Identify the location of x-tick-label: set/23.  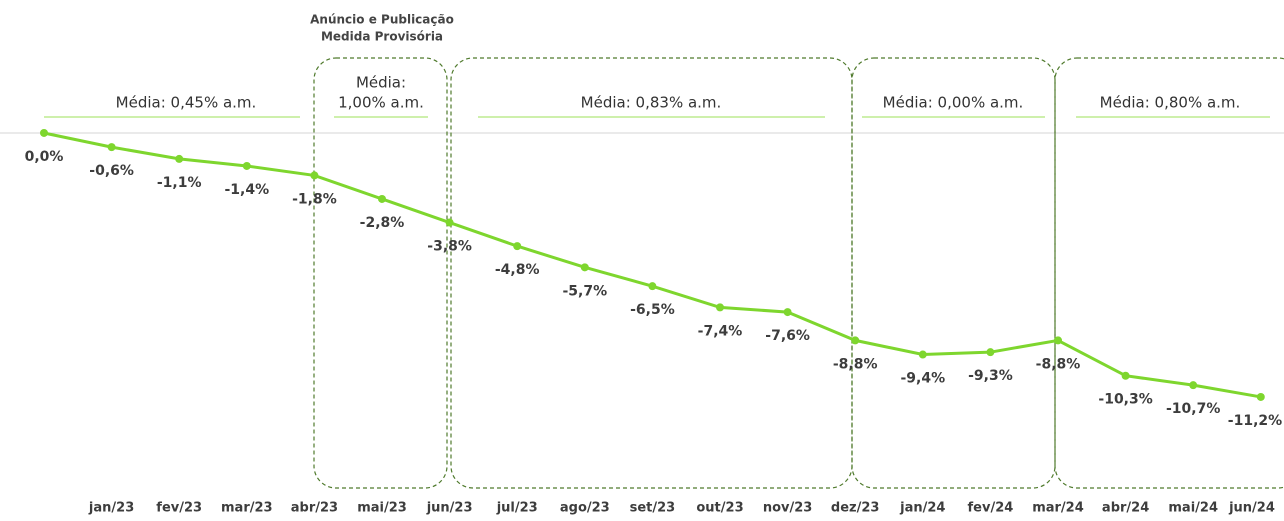
(653, 508).